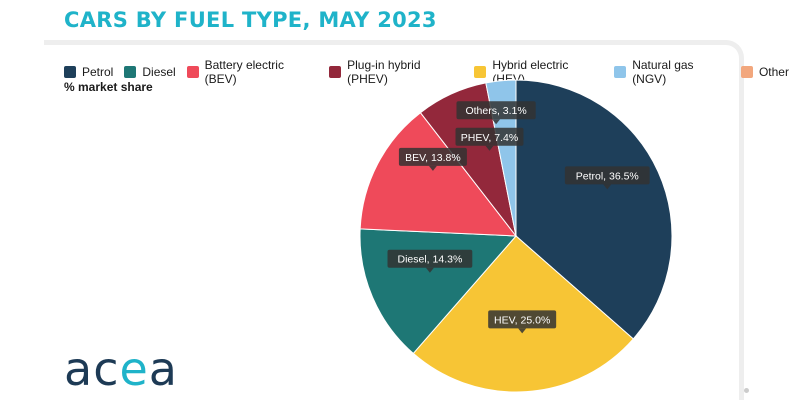  I want to click on data-label-text: PHEV, 7.4%, so click(489, 138).